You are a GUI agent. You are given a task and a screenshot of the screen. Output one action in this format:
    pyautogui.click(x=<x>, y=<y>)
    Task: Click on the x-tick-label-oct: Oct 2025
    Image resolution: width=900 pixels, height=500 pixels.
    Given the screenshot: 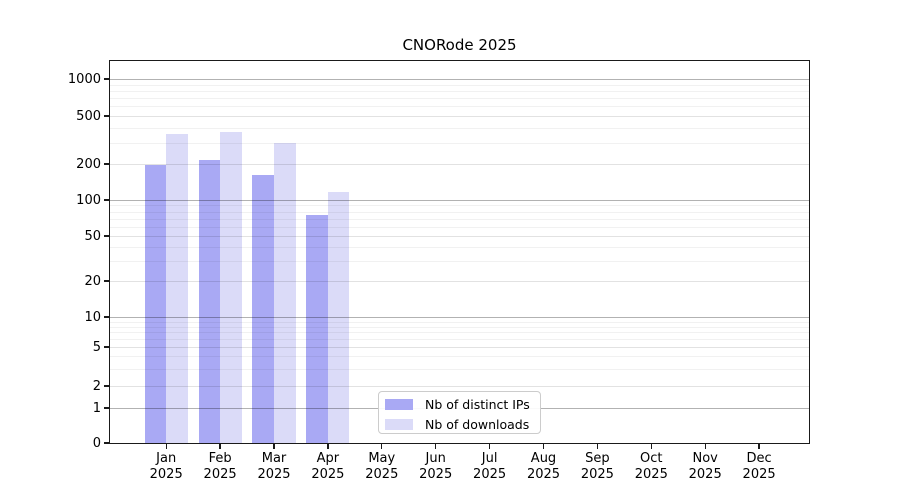 What is the action you would take?
    pyautogui.click(x=651, y=467)
    